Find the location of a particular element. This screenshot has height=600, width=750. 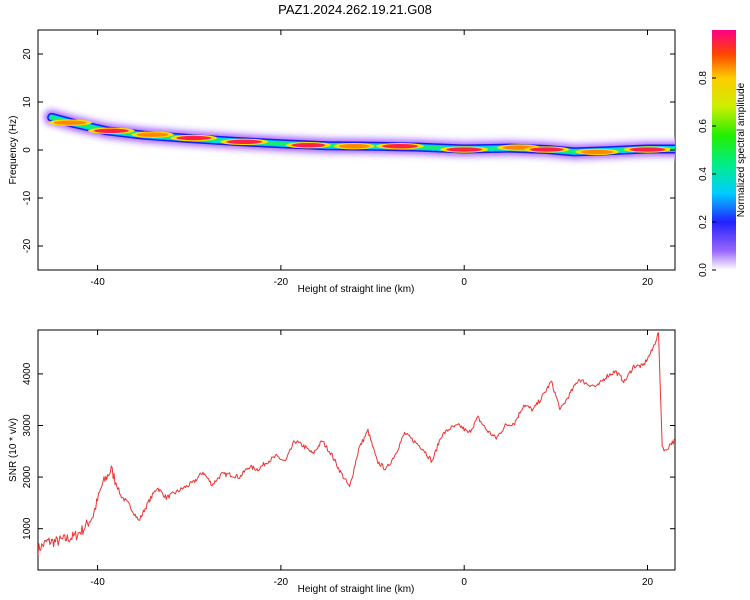

colorbar-tick-label: 0.4 is located at coordinates (703, 174).